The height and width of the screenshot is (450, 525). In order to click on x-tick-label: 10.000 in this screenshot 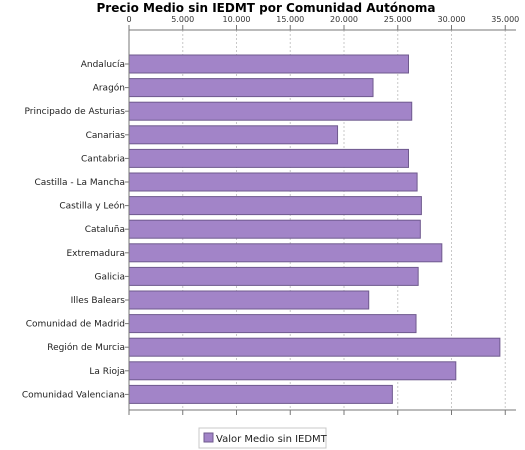, I will do `click(237, 19)`.